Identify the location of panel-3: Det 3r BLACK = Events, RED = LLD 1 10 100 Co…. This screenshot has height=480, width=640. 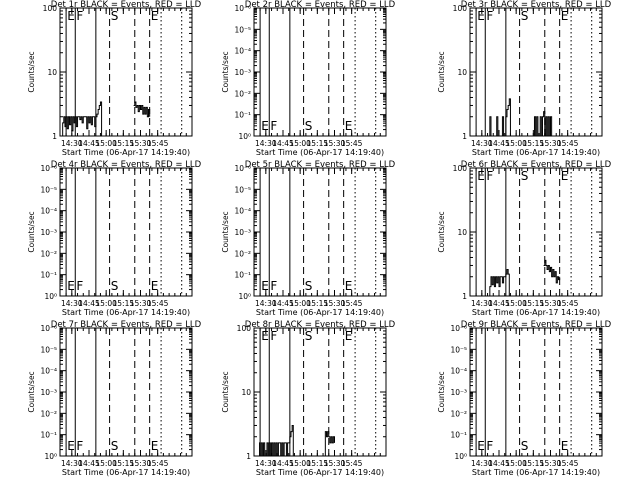
(524, 78).